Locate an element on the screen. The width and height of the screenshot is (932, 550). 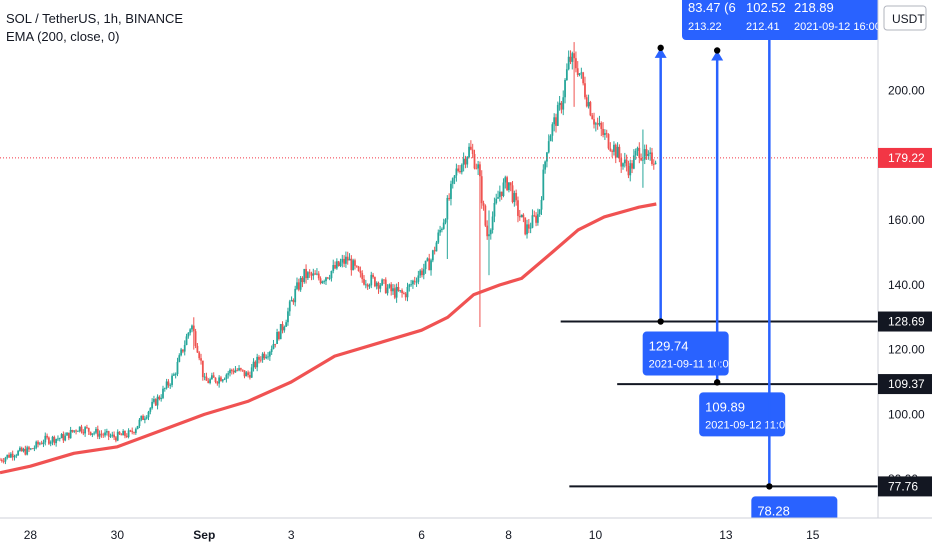
date-tick-label: 13 is located at coordinates (726, 535).